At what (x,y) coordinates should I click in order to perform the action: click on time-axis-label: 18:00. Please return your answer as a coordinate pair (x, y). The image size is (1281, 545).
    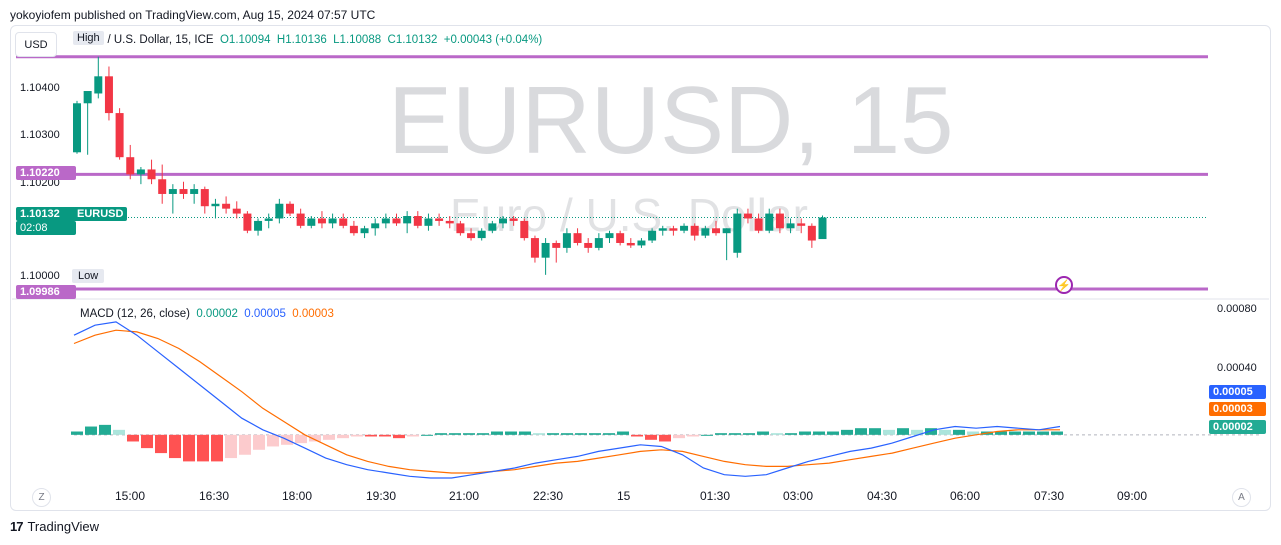
    Looking at the image, I should click on (297, 496).